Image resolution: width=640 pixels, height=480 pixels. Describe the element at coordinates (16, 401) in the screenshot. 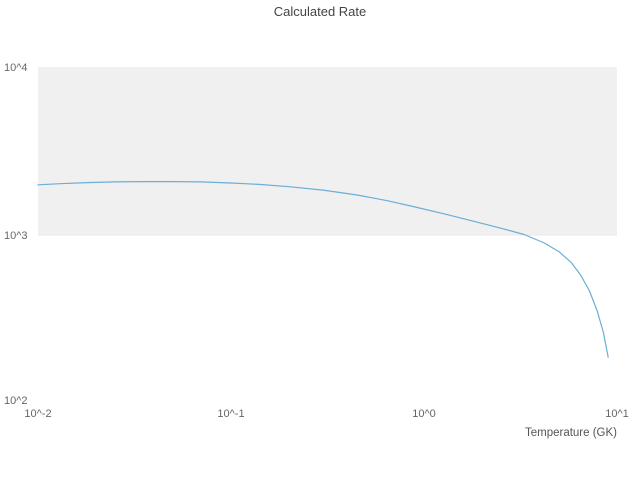

I see `y-tick-label-10e2: 10^2` at that location.